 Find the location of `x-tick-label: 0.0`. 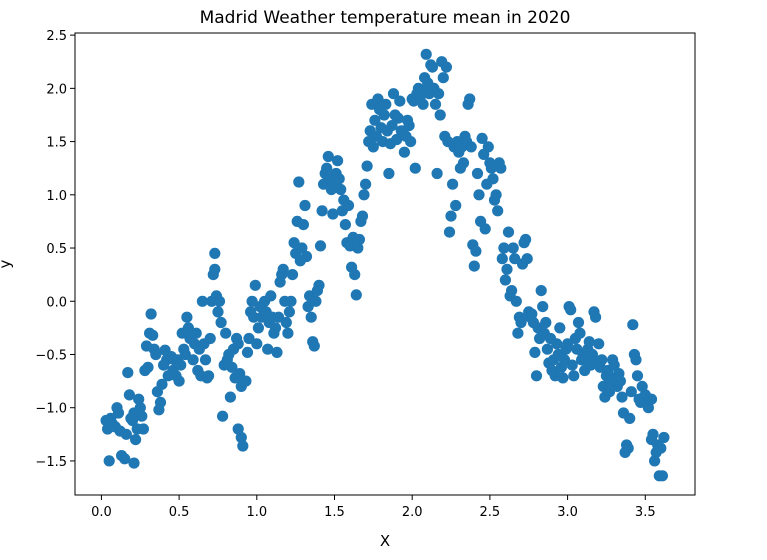

x-tick-label: 0.0 is located at coordinates (101, 512).